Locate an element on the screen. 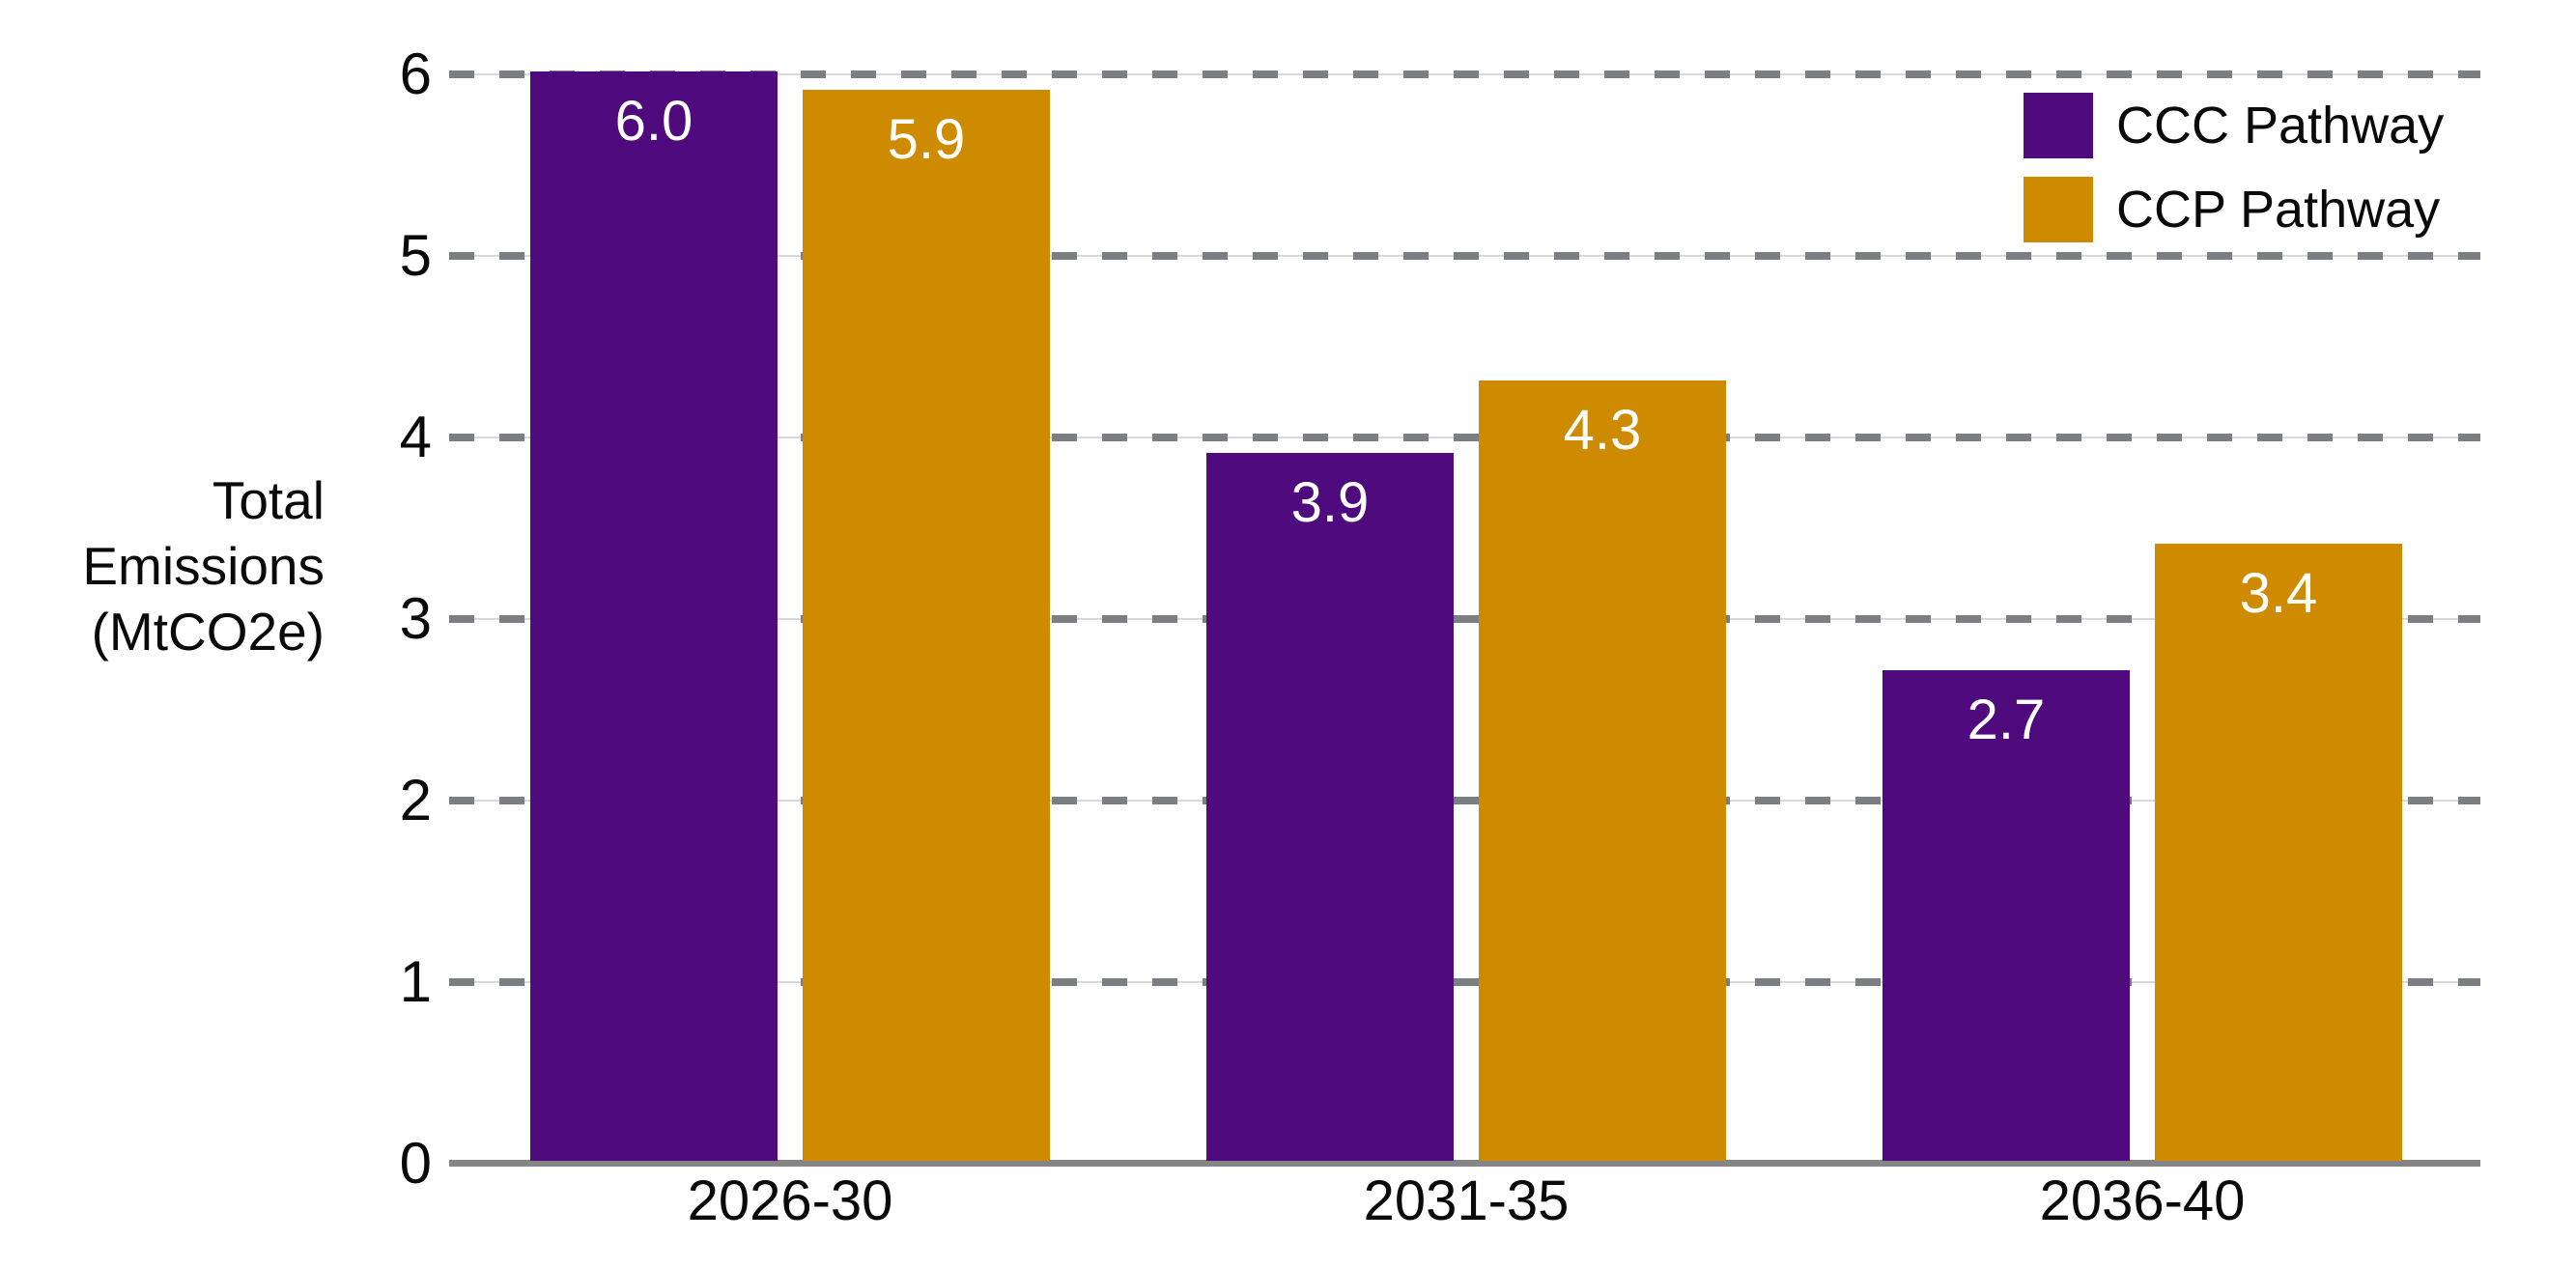  gridline-y6 is located at coordinates (1464, 74).